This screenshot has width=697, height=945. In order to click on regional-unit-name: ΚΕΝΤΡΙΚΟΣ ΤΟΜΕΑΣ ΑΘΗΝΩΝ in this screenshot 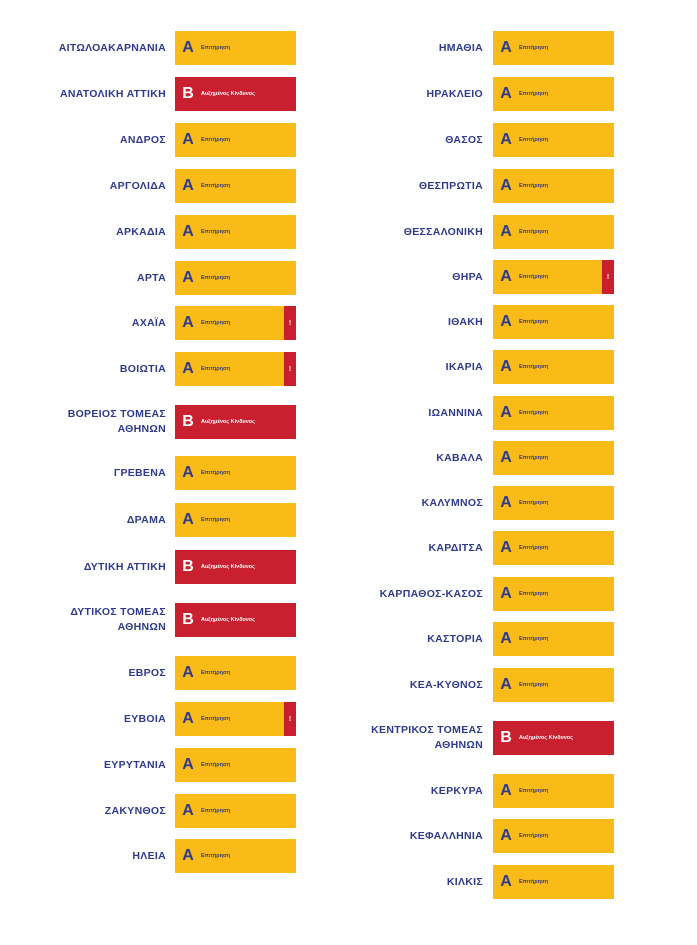, I will do `click(427, 737)`.